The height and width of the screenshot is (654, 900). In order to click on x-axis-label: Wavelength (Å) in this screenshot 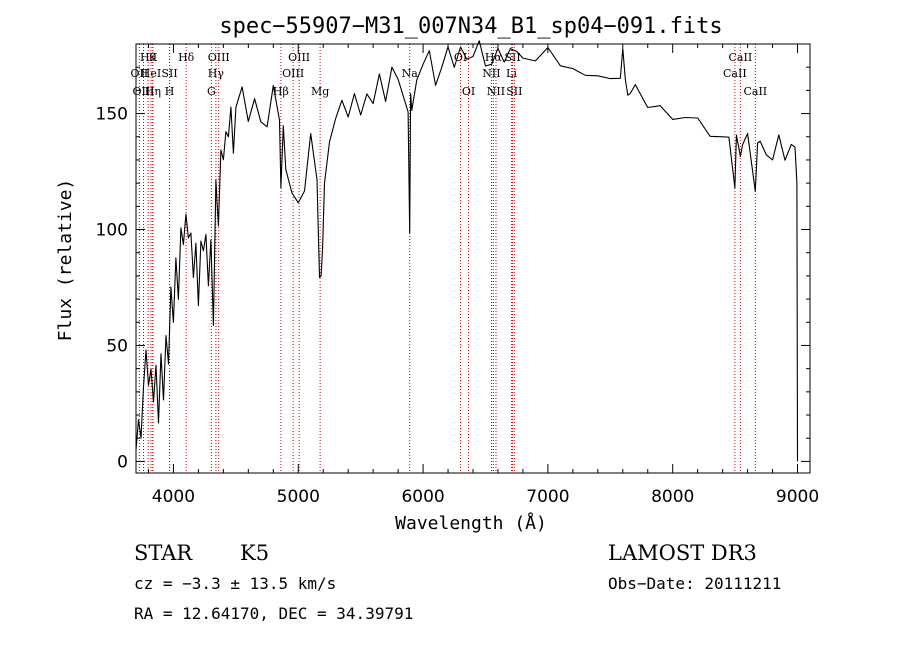, I will do `click(471, 523)`.